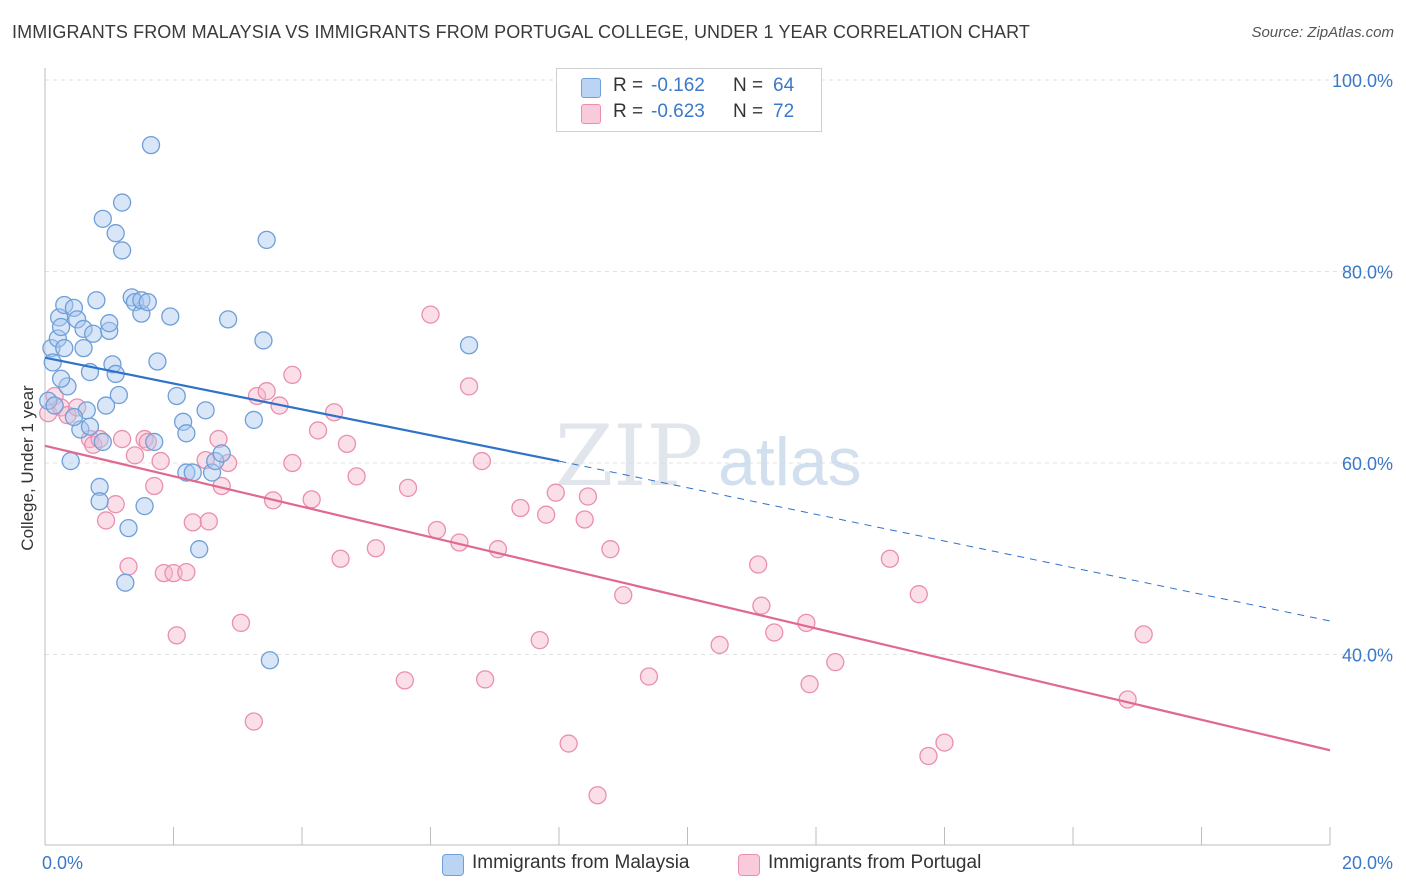 The image size is (1406, 892). I want to click on source-label: Source: ZipAtlas.com, so click(1322, 32).